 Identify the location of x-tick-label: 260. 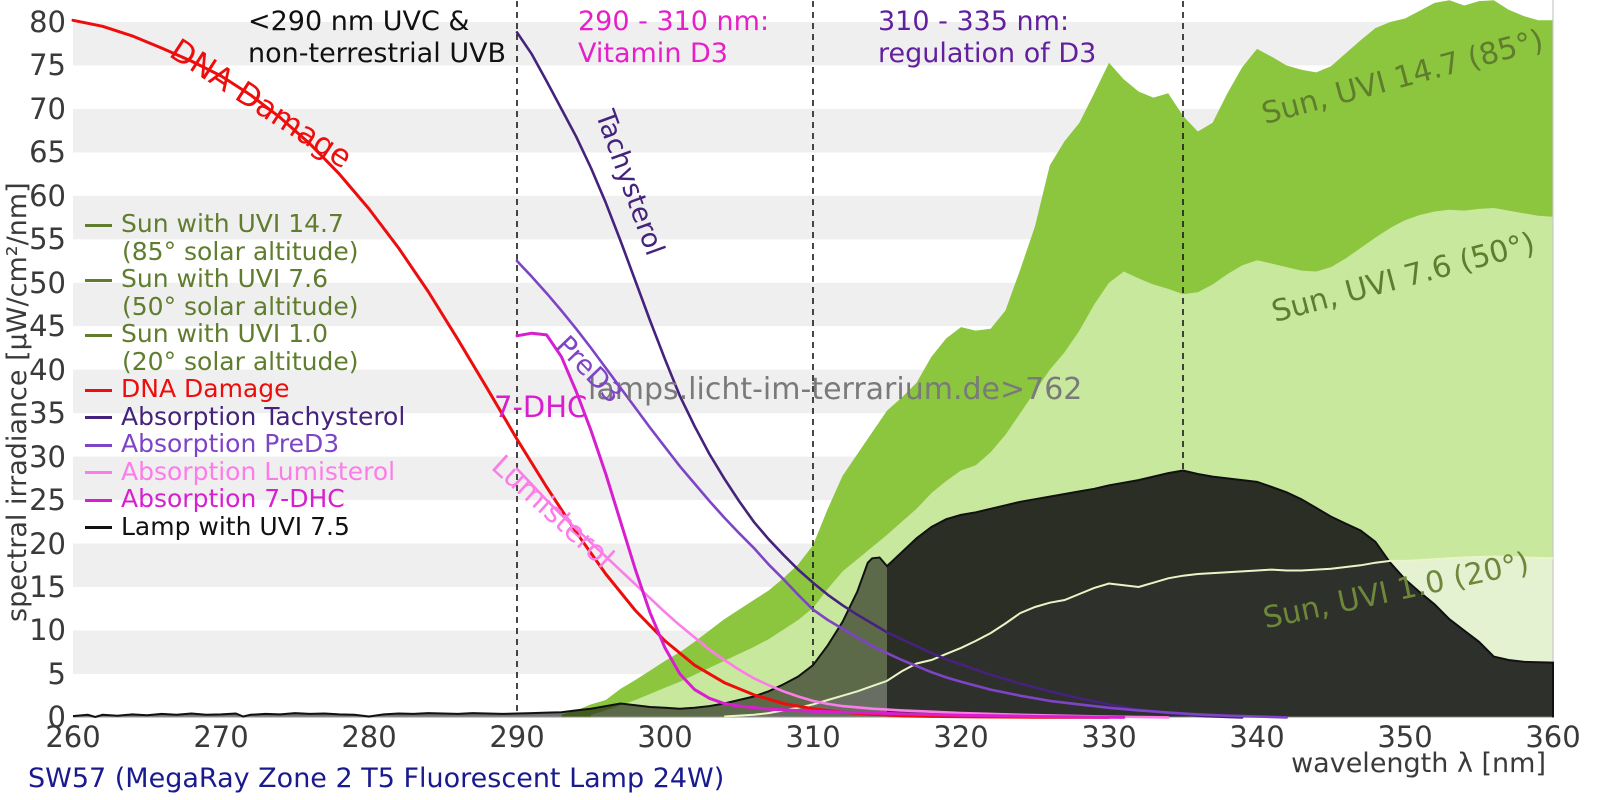
(73, 737).